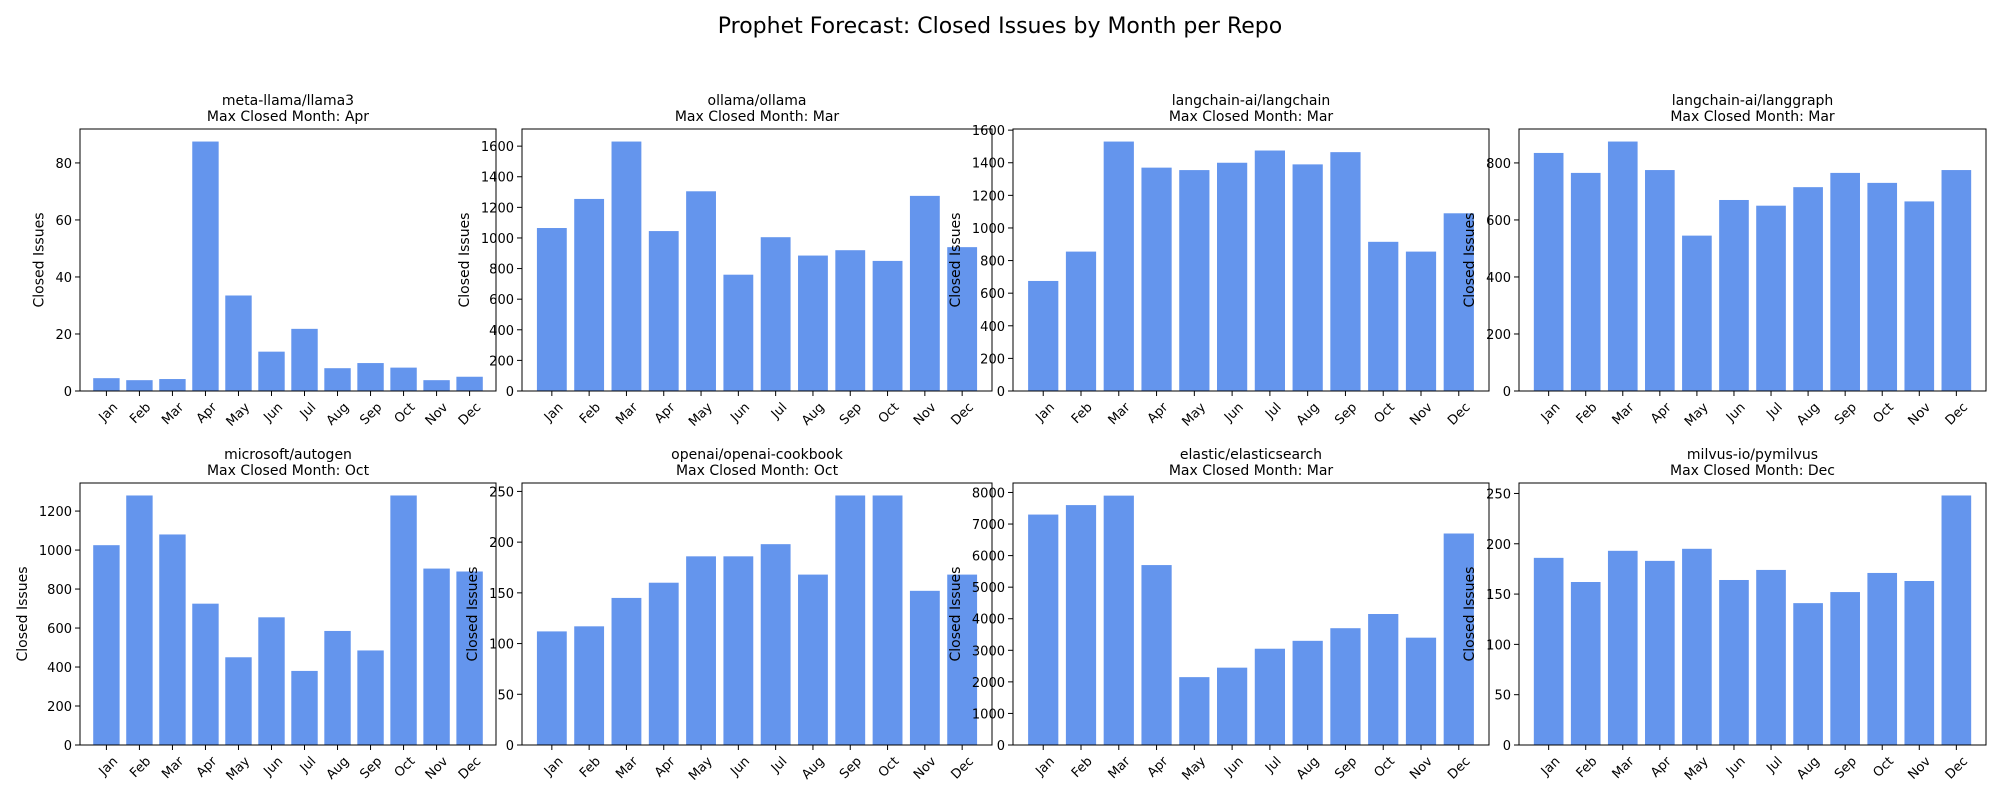 The width and height of the screenshot is (2000, 800). Describe the element at coordinates (501, 594) in the screenshot. I see `y-tick-label: 150` at that location.